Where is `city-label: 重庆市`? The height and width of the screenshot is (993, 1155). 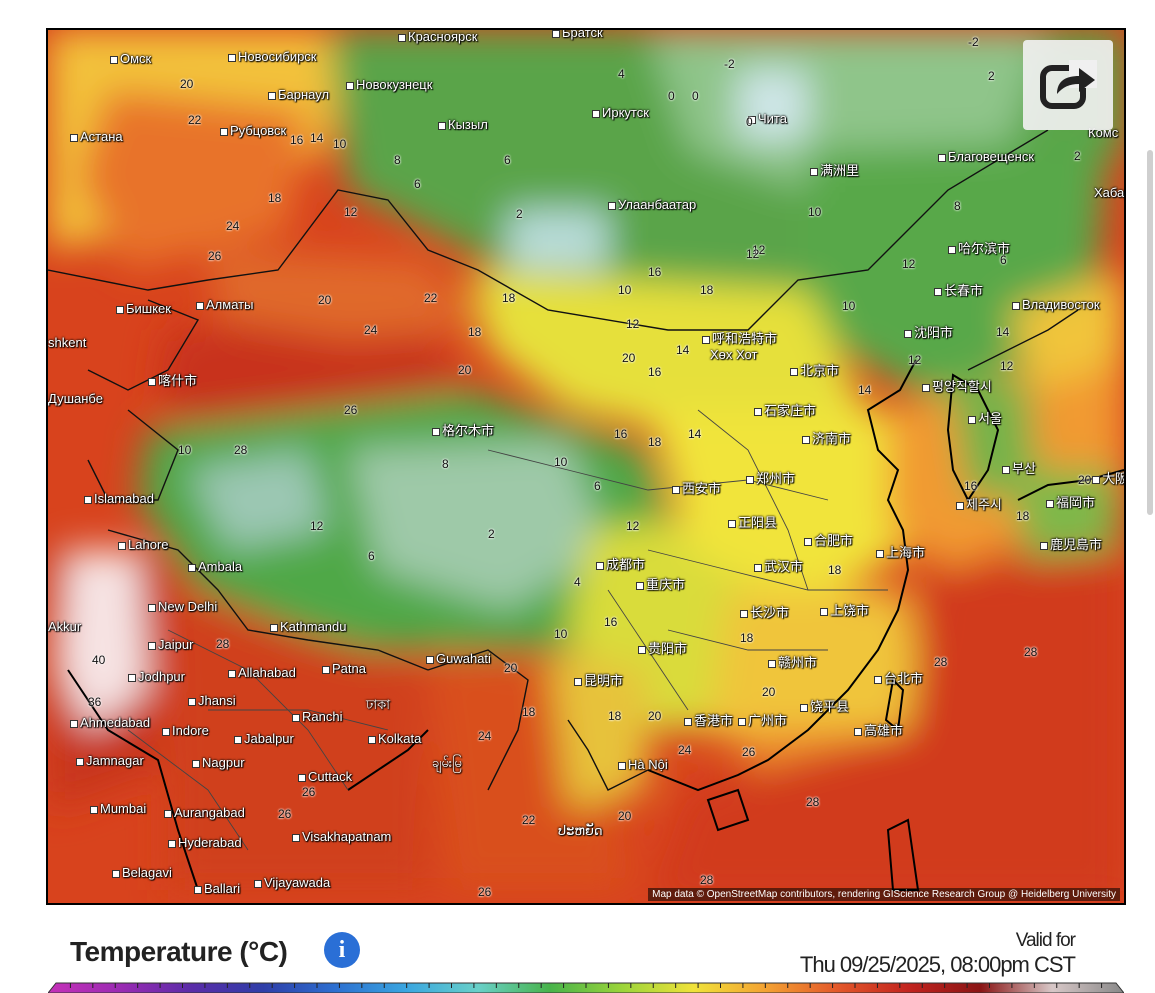 city-label: 重庆市 is located at coordinates (660, 585).